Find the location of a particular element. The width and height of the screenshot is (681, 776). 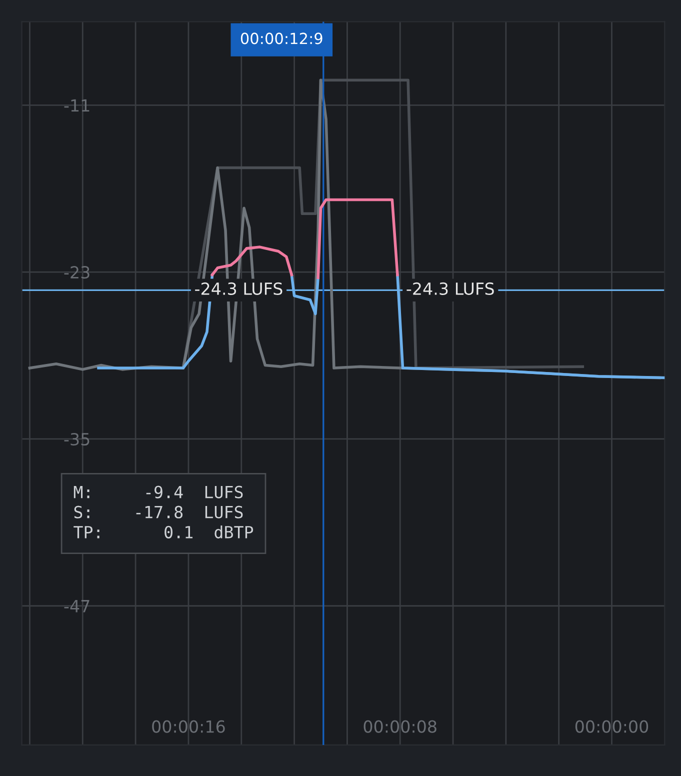

y-tick-label: -23 is located at coordinates (77, 272).